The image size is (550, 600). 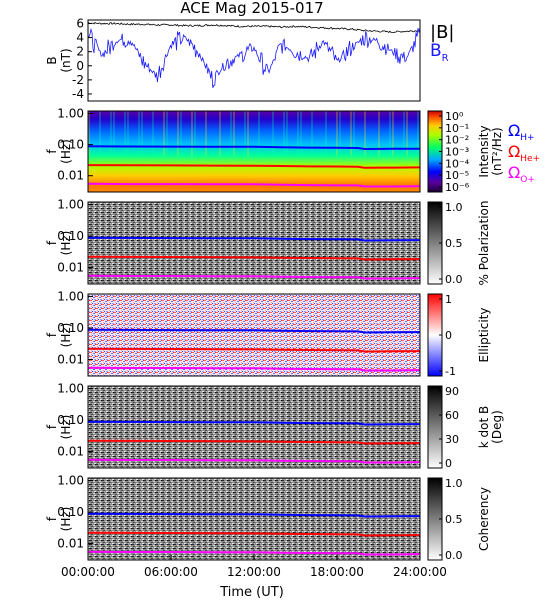 What do you see at coordinates (452, 415) in the screenshot?
I see `colorbar-tick-label: 60` at bounding box center [452, 415].